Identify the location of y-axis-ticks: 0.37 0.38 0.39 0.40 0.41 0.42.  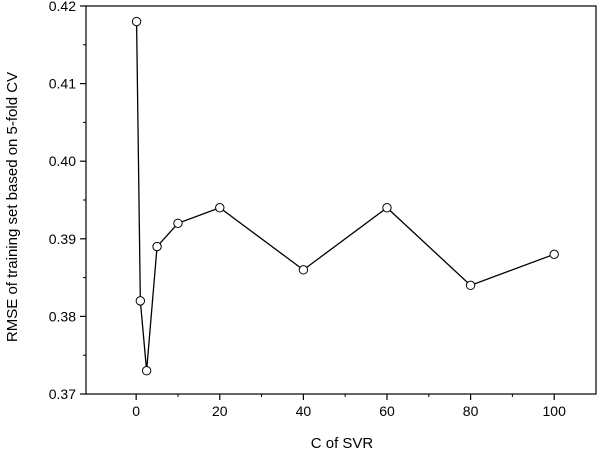
(67, 201).